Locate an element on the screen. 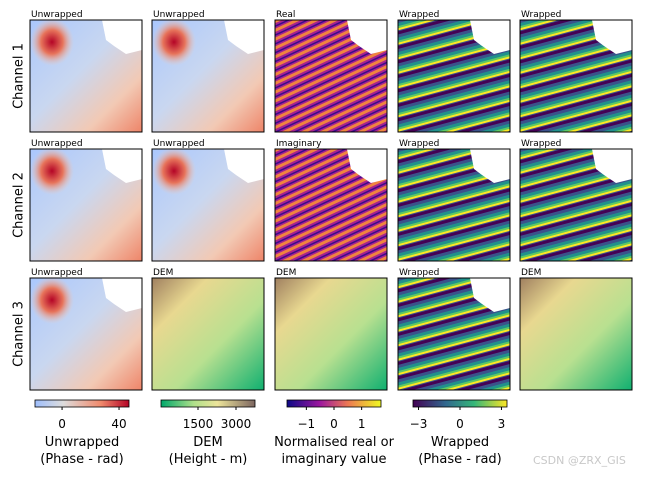 This screenshot has width=646, height=480. panel-title: Real is located at coordinates (285, 15).